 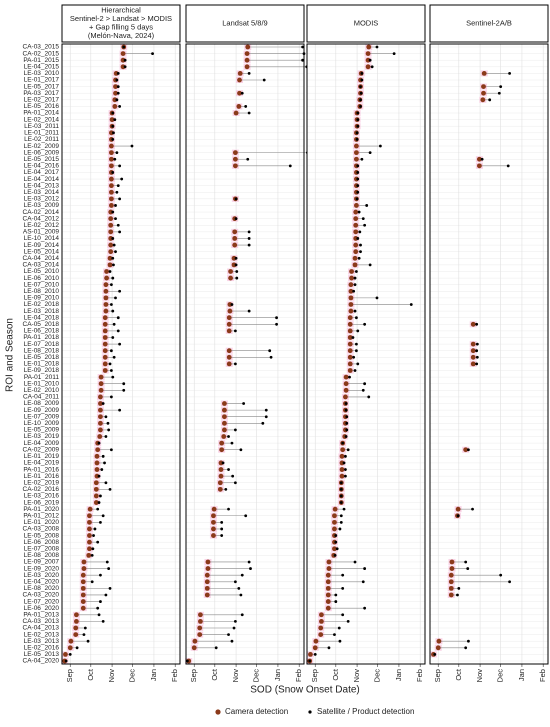 I want to click on y-tick-label: CA-02_2014, so click(x=41, y=212).